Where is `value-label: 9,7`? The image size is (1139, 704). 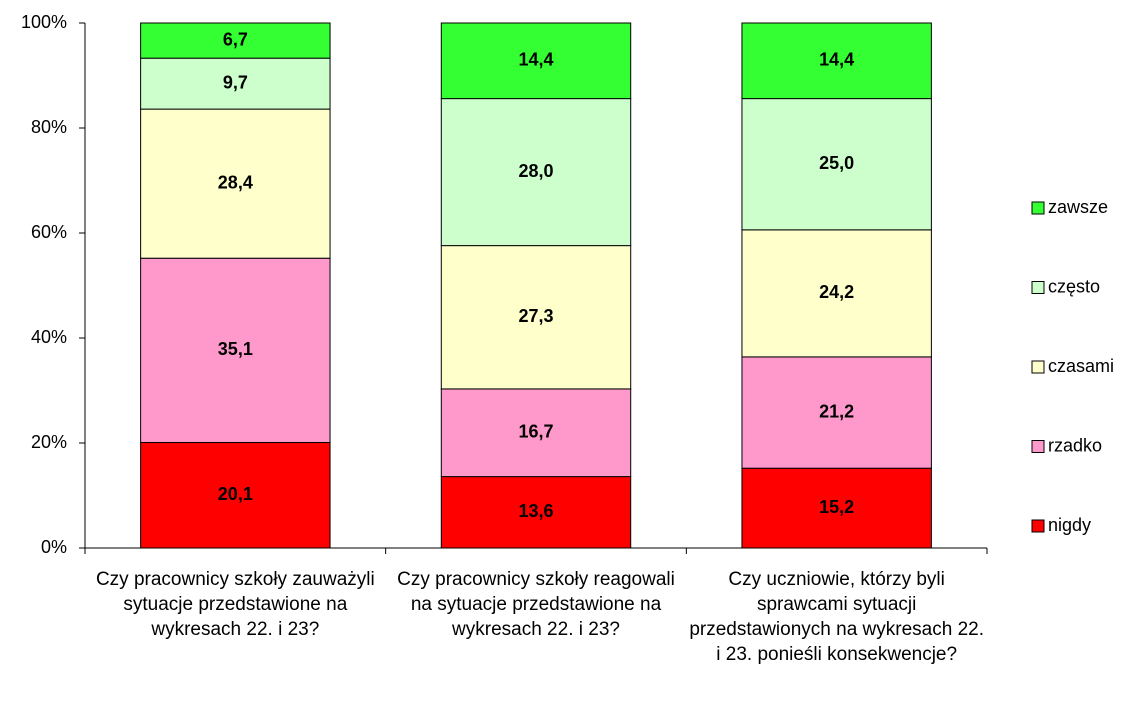 value-label: 9,7 is located at coordinates (235, 82).